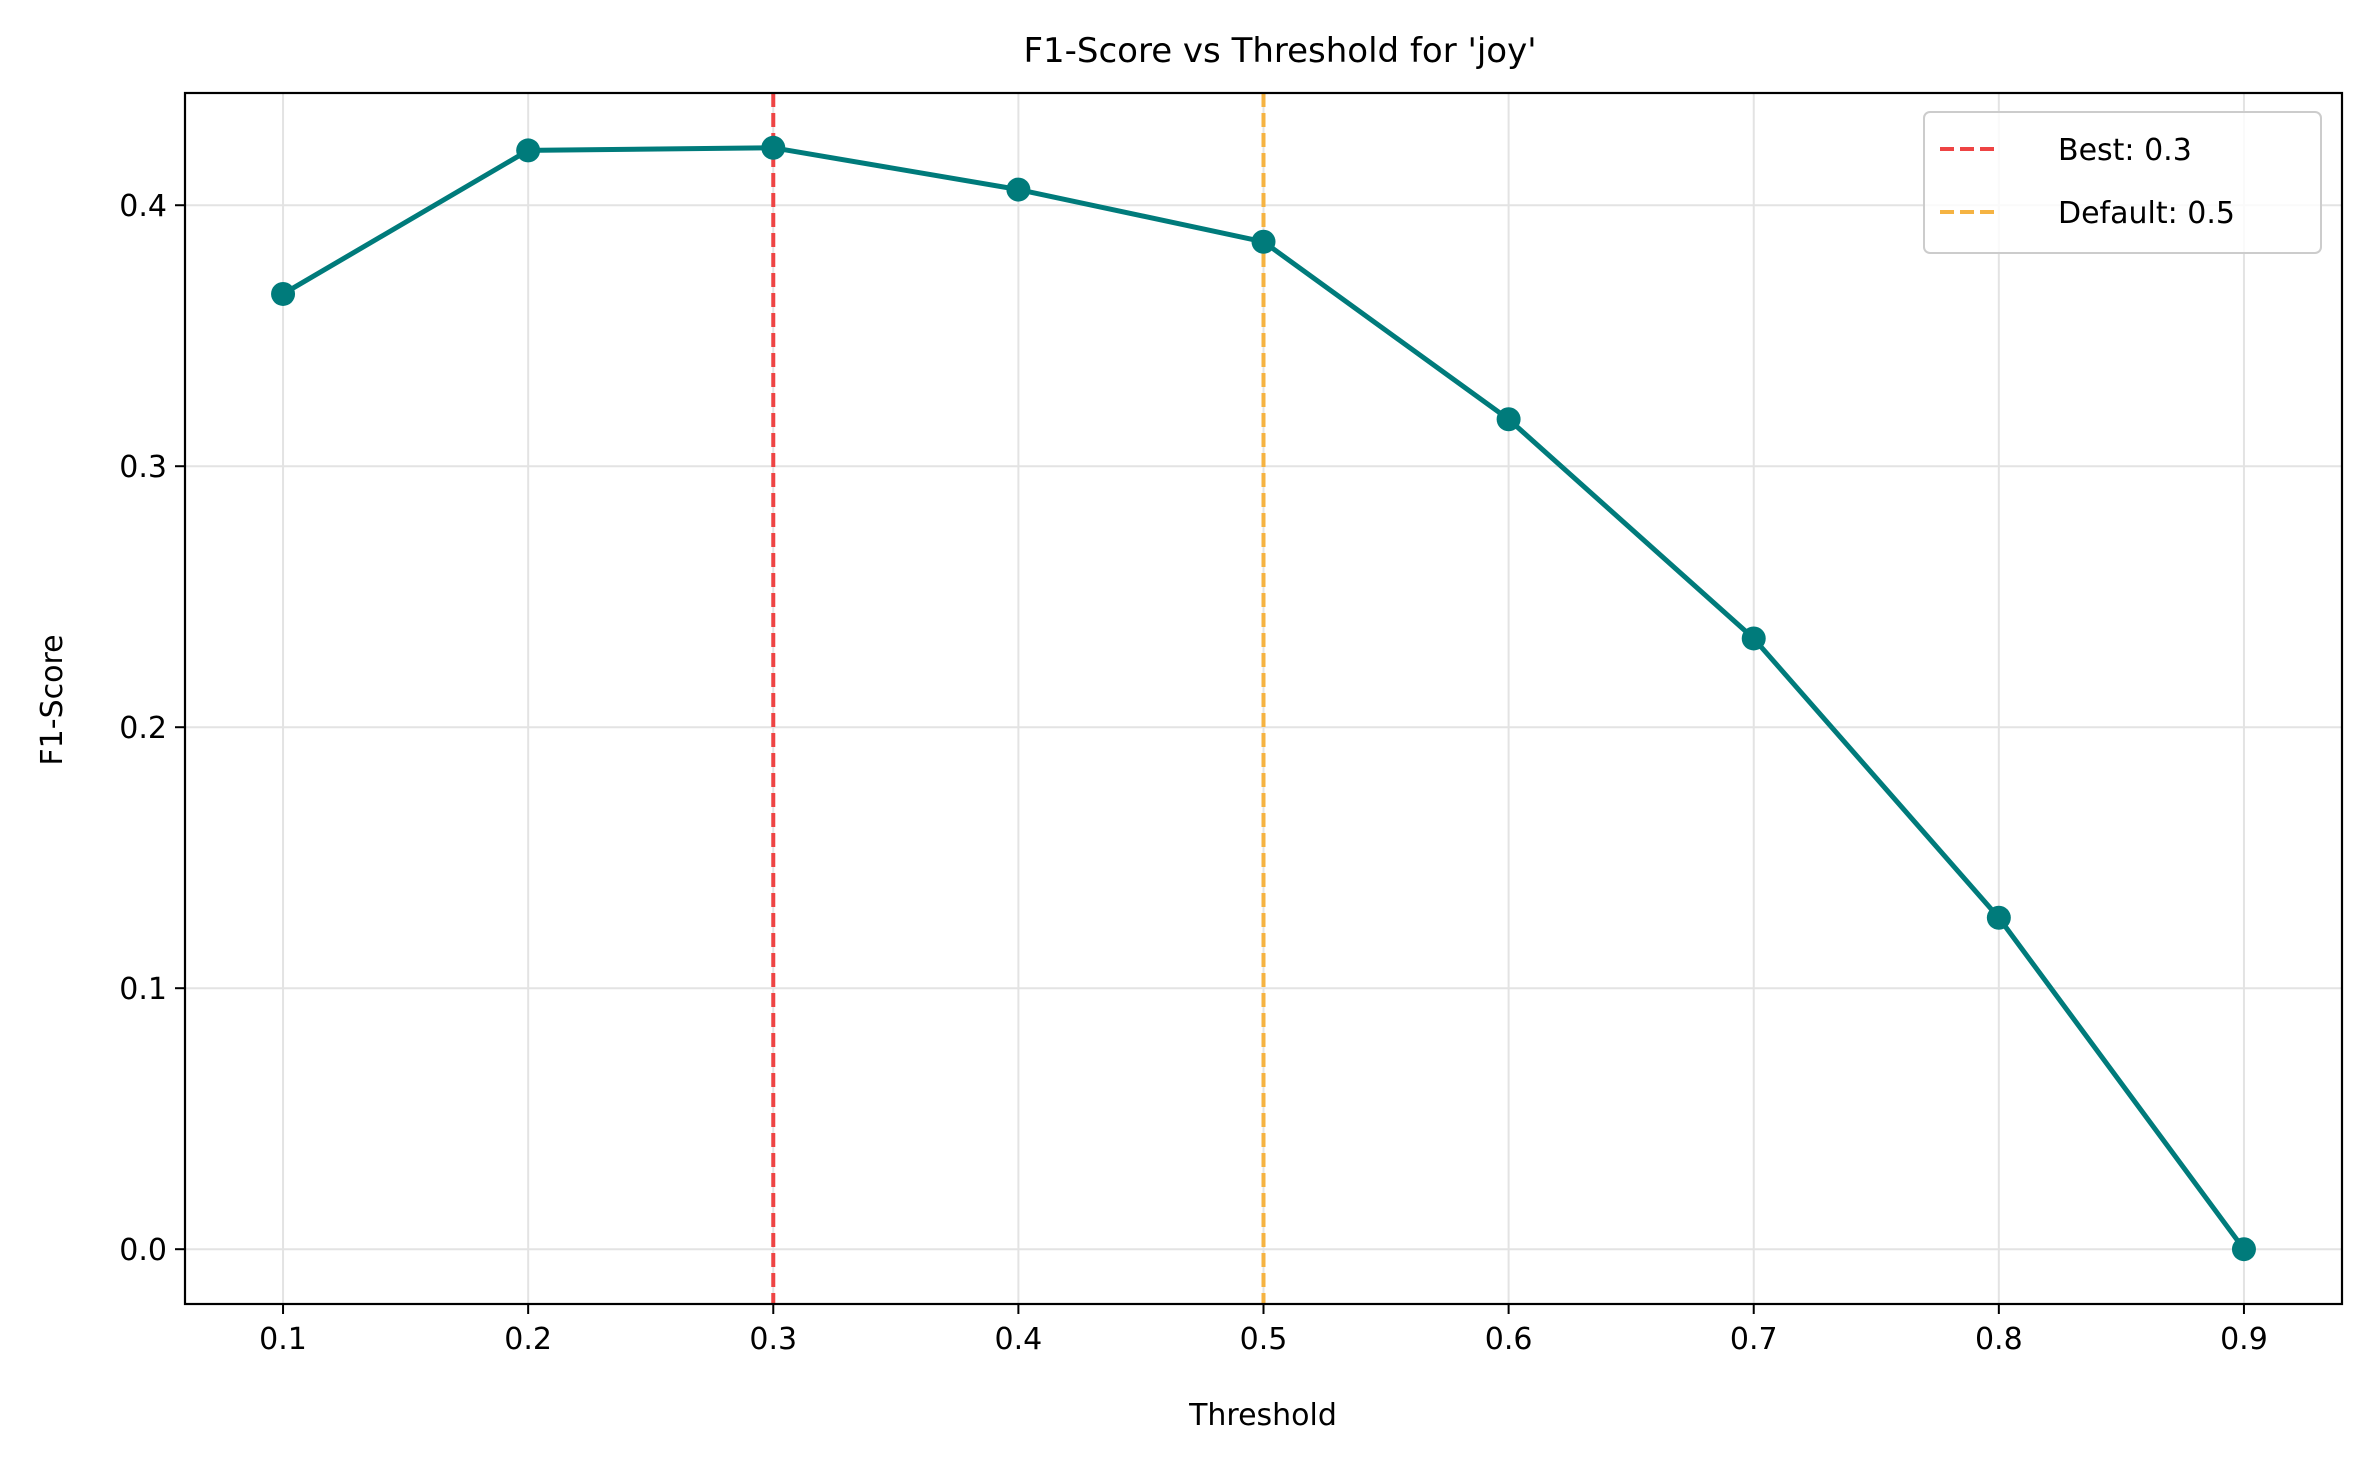 This screenshot has width=2370, height=1470. What do you see at coordinates (1264, 1339) in the screenshot?
I see `x-tick-label: 0.5` at bounding box center [1264, 1339].